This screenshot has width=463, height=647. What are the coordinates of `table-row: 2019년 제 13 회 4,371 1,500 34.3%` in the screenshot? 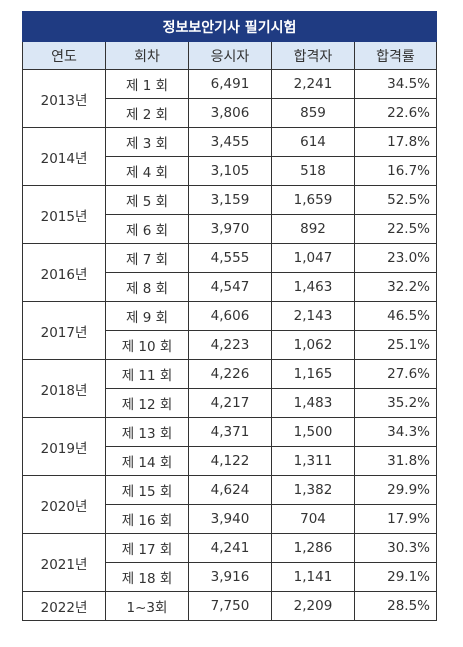 It's located at (229, 446).